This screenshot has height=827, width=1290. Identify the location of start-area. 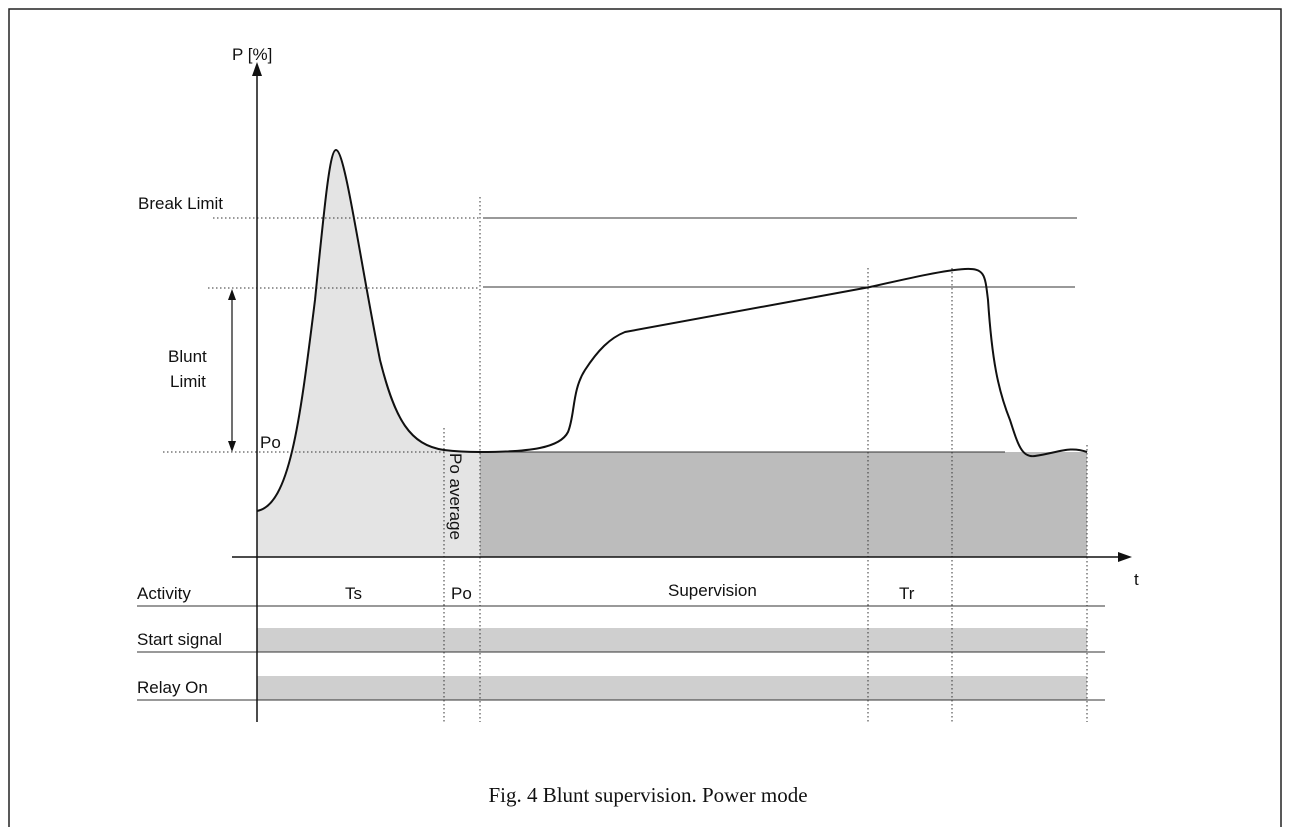
(350, 353).